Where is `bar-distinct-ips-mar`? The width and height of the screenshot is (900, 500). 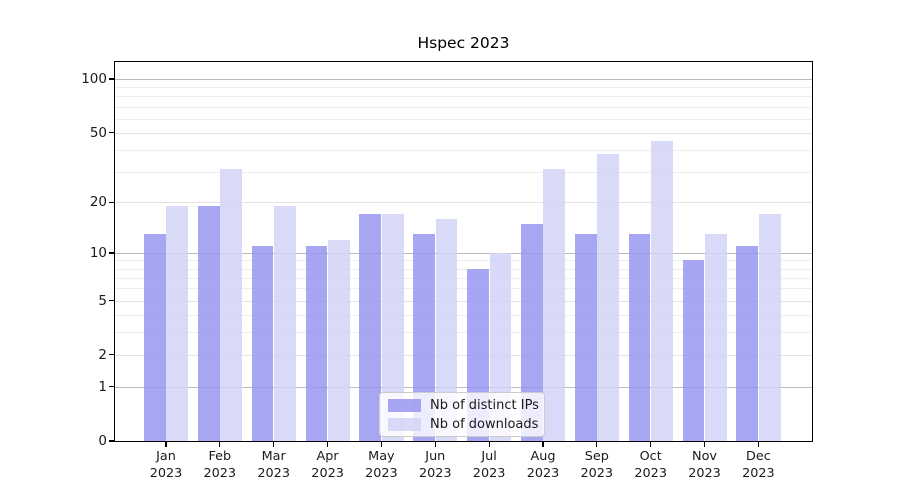
bar-distinct-ips-mar is located at coordinates (262, 343).